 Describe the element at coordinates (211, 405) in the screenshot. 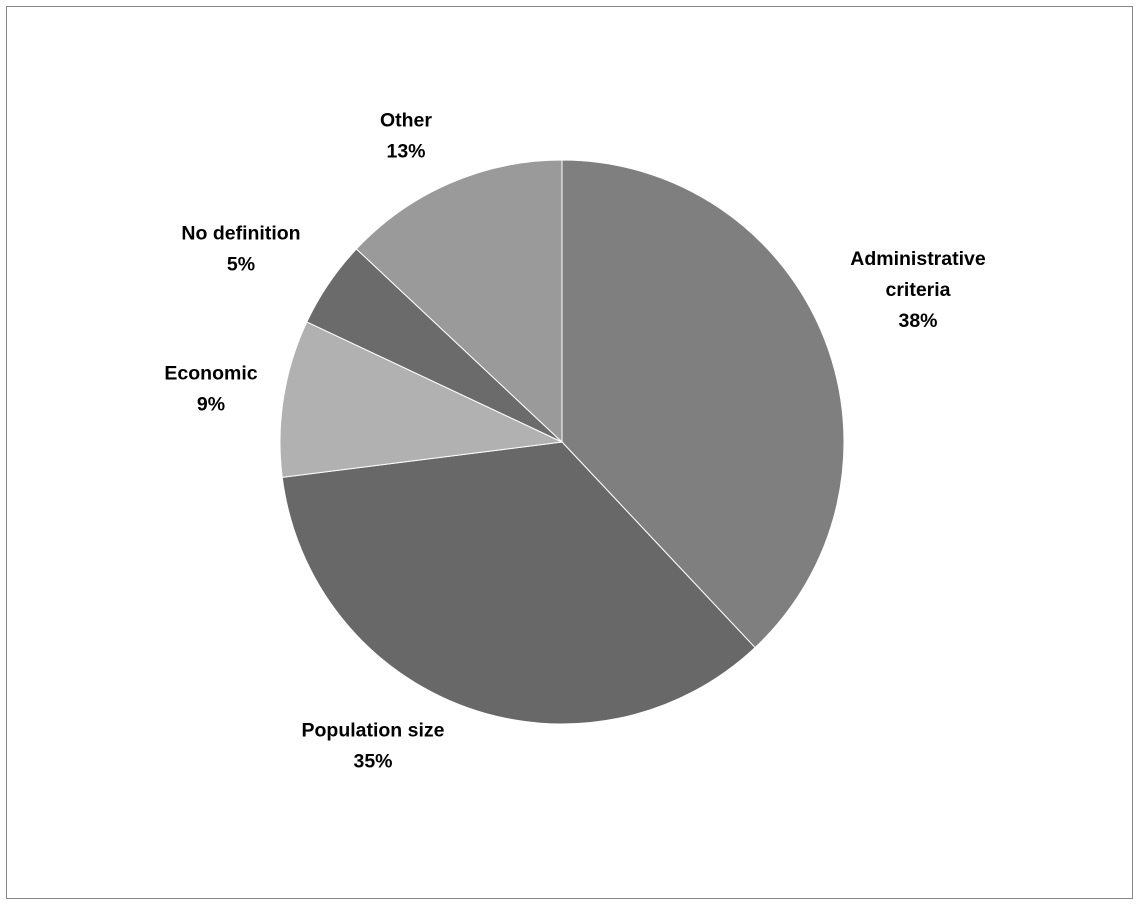

I see `slice-percent: 9%` at that location.